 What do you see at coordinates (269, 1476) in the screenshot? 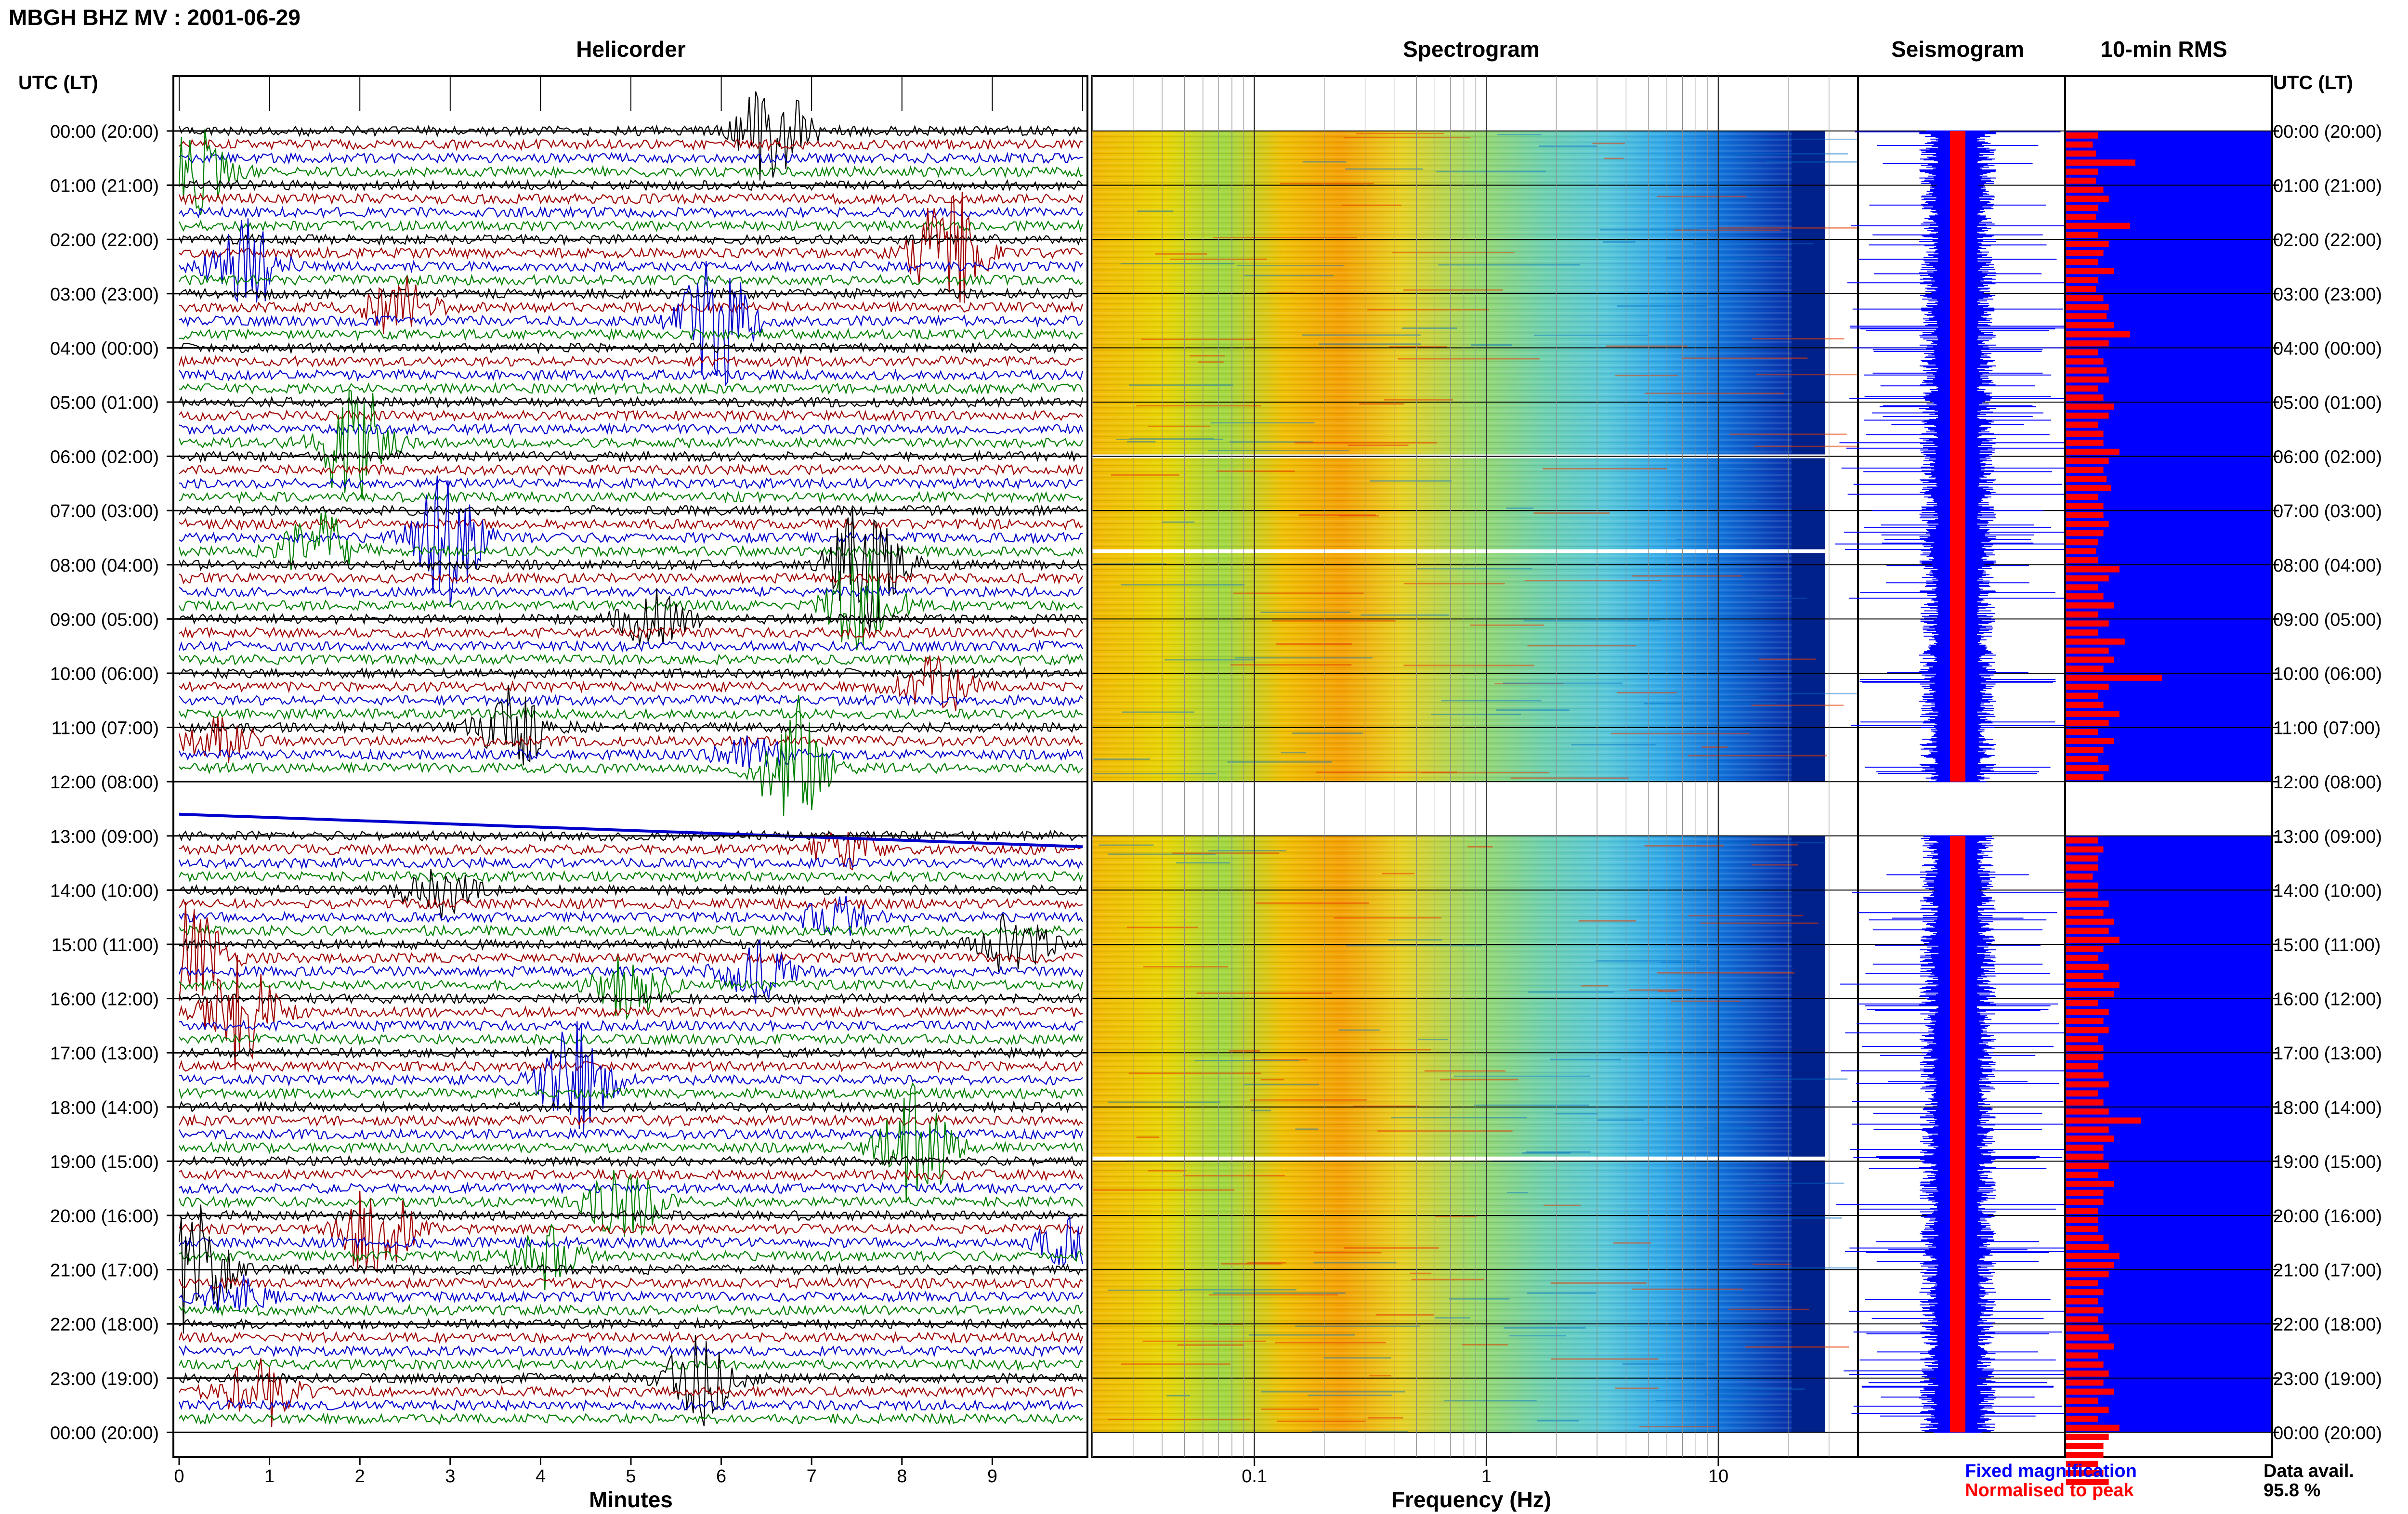
I see `minute-tick-label: 1` at bounding box center [269, 1476].